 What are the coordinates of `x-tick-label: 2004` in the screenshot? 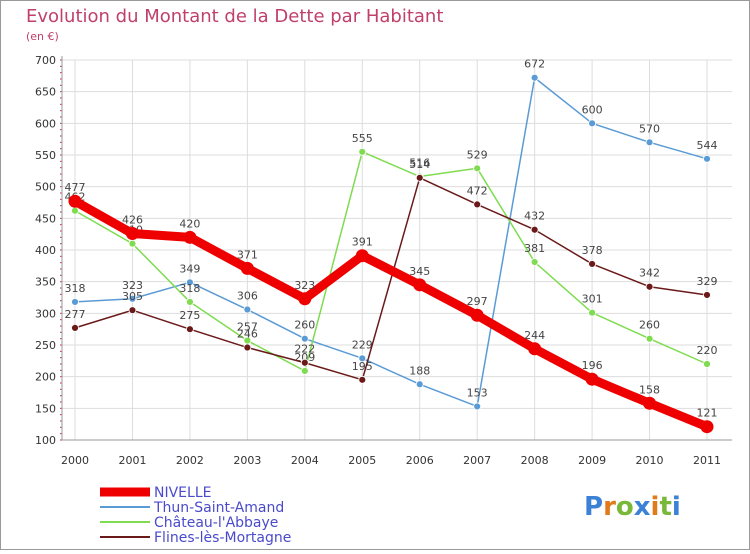 It's located at (305, 460).